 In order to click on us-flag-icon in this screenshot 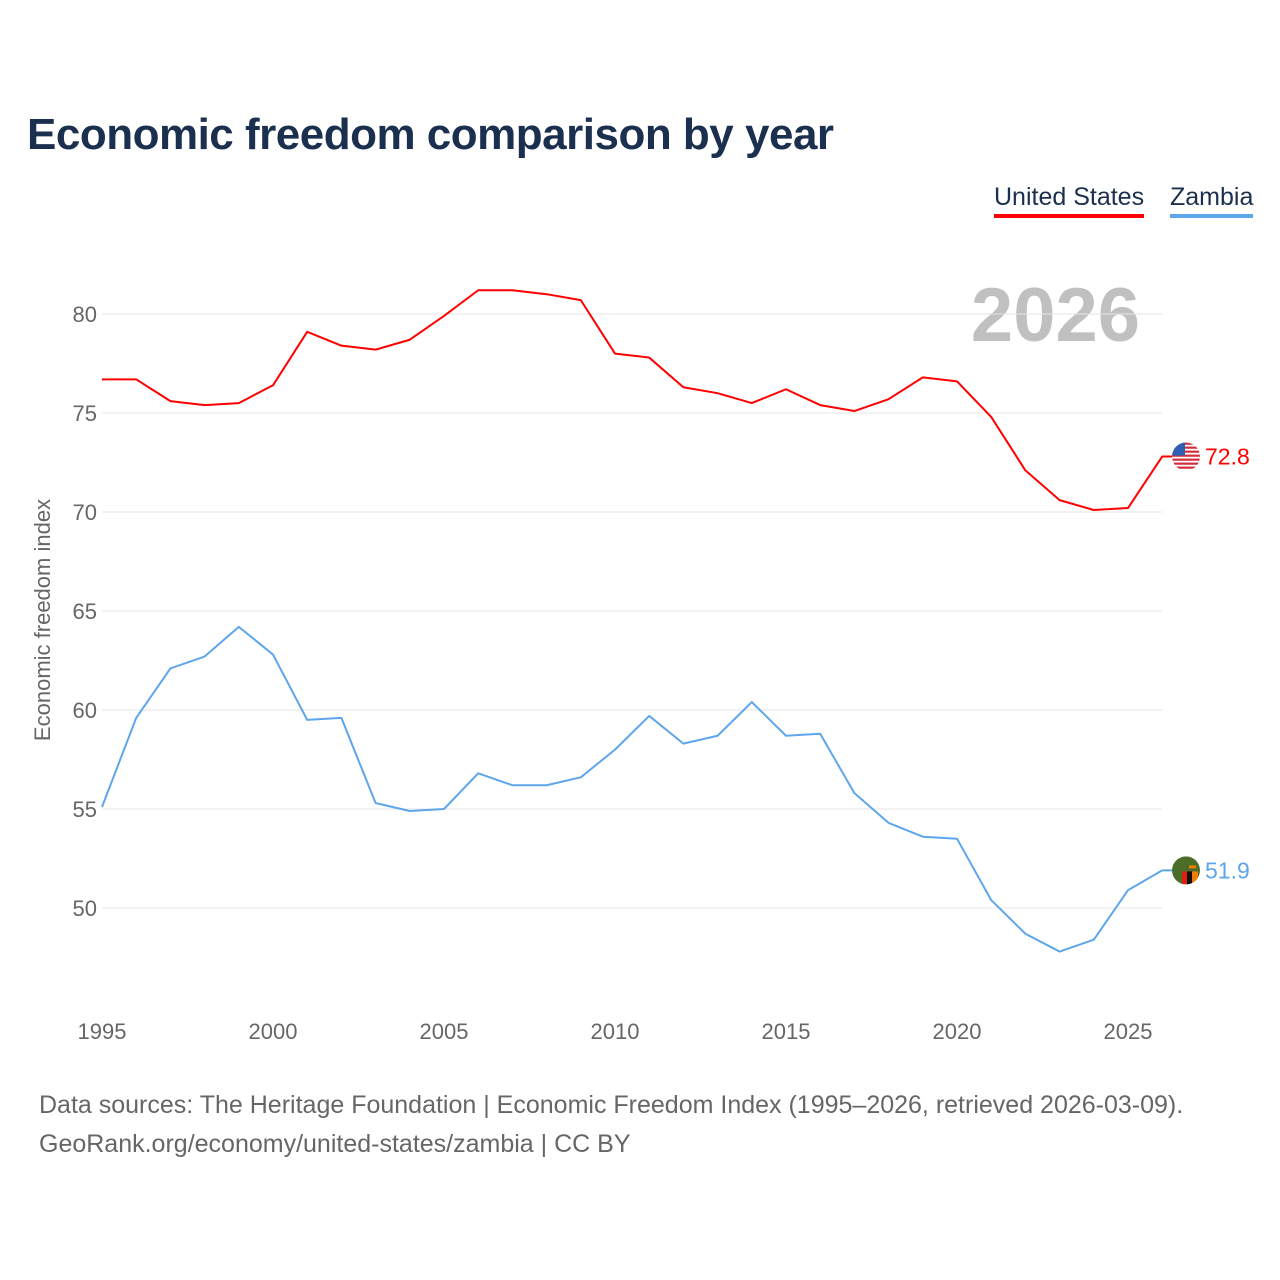, I will do `click(1186, 456)`.